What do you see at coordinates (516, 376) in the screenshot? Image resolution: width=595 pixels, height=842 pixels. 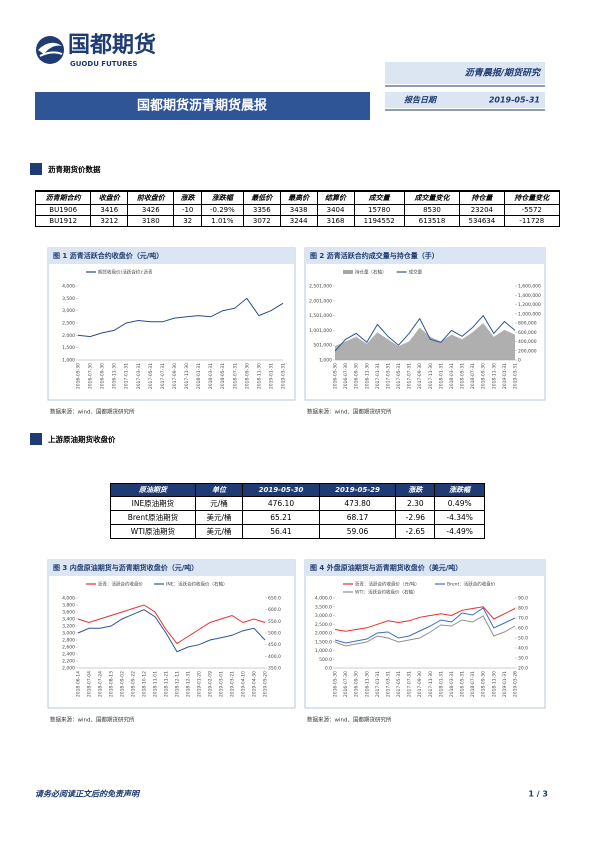 I see `x-tick-label: 2019-03-31` at bounding box center [516, 376].